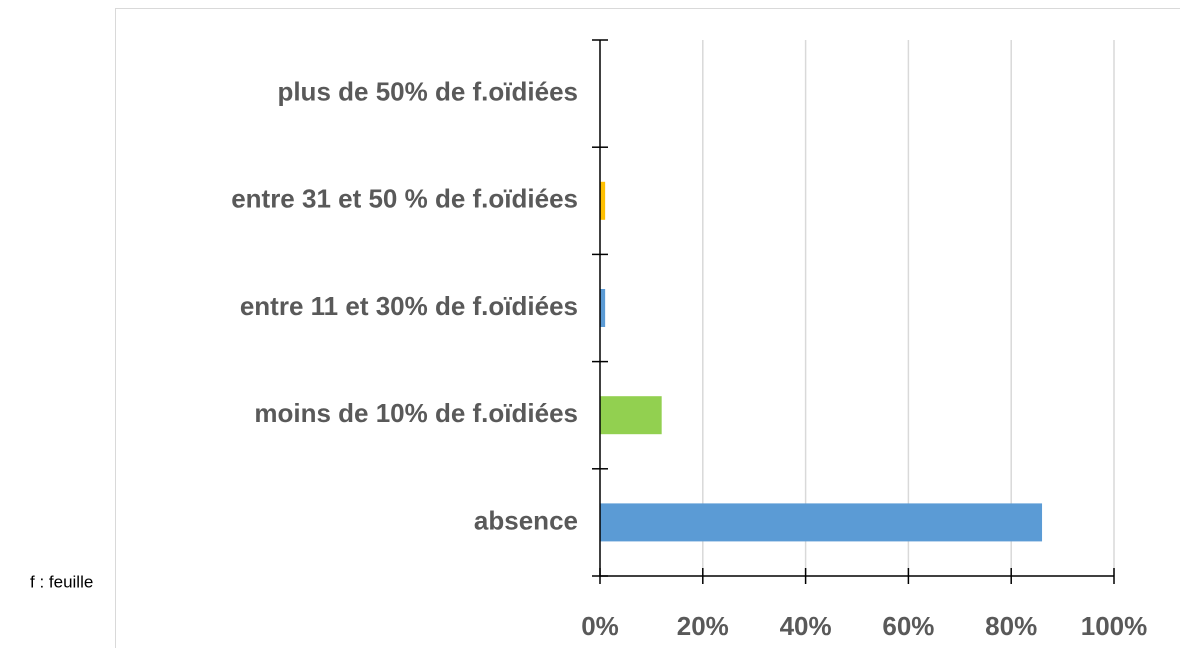  What do you see at coordinates (61, 581) in the screenshot?
I see `annotation: f : feuille` at bounding box center [61, 581].